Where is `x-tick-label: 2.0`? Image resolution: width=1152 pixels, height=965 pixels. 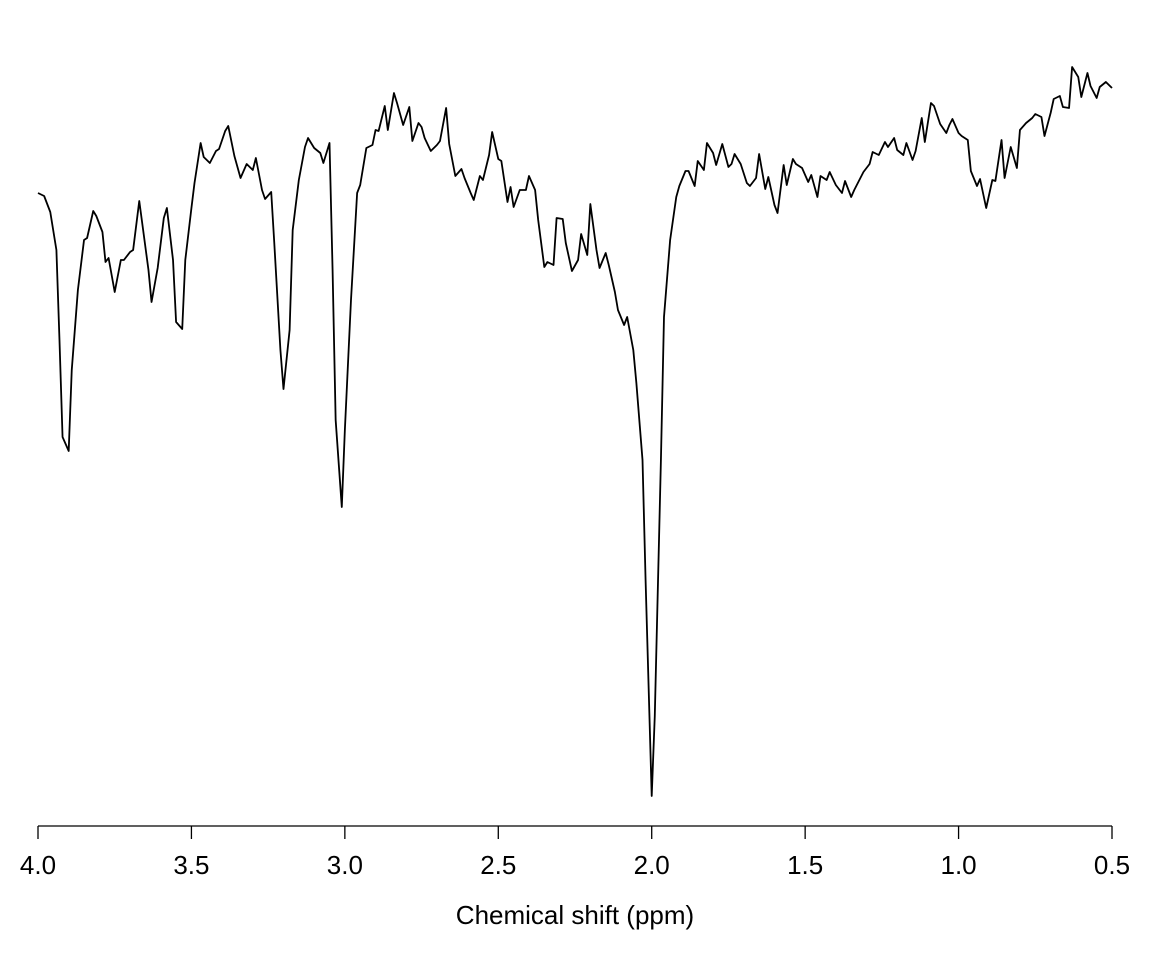
x-tick-label: 2.0 is located at coordinates (652, 865).